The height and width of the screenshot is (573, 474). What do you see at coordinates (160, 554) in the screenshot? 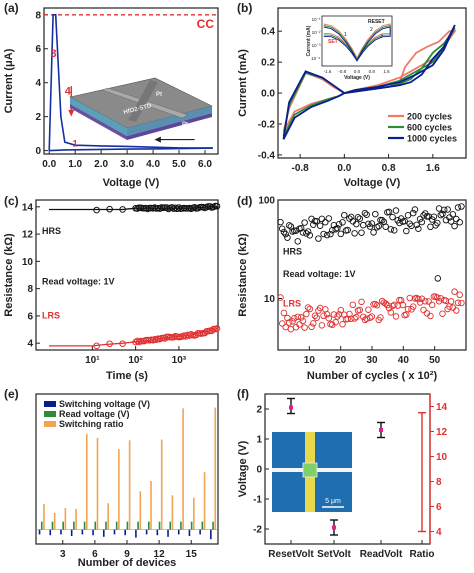
I see `panel-e-xtick-label-3: 12` at bounding box center [160, 554].